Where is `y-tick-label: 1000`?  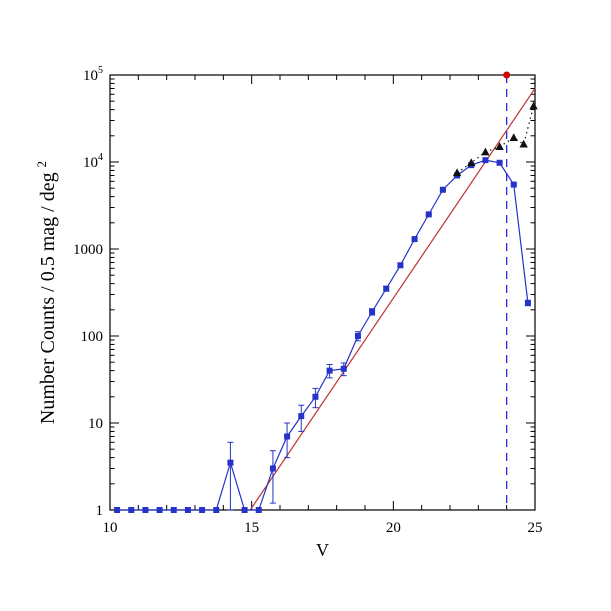
y-tick-label: 1000 is located at coordinates (88, 250).